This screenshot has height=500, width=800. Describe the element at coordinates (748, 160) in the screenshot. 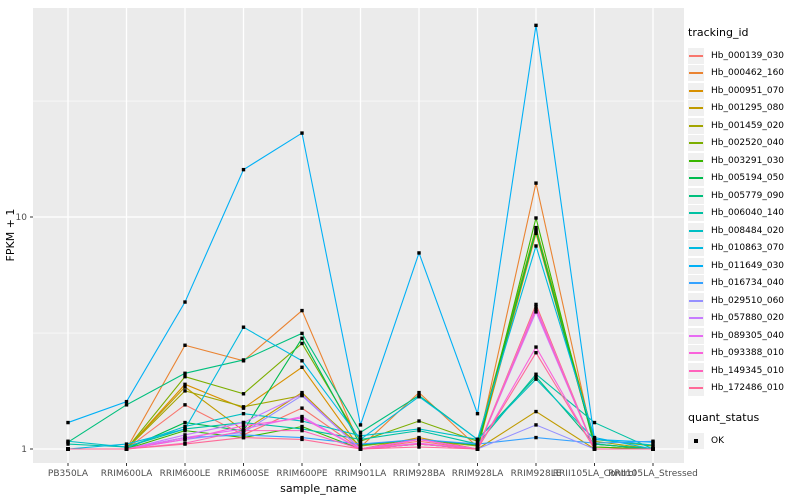

I see `legend-label: Hb_003291_030` at that location.